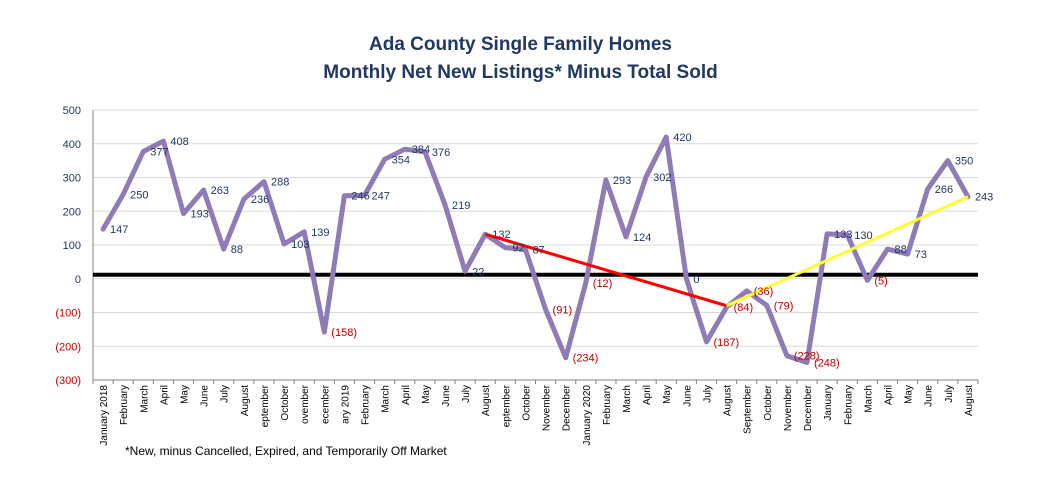 The width and height of the screenshot is (1041, 501). Describe the element at coordinates (300, 245) in the screenshot. I see `data-label: 103` at that location.